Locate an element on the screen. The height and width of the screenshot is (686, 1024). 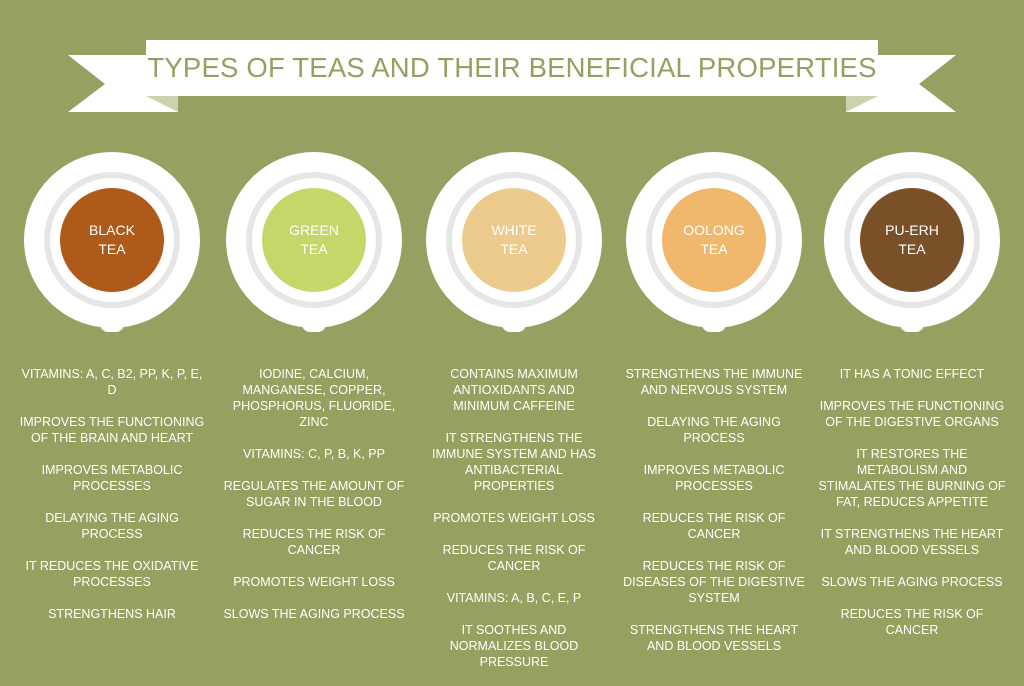
tea-name: BLACK TEA is located at coordinates (112, 239).